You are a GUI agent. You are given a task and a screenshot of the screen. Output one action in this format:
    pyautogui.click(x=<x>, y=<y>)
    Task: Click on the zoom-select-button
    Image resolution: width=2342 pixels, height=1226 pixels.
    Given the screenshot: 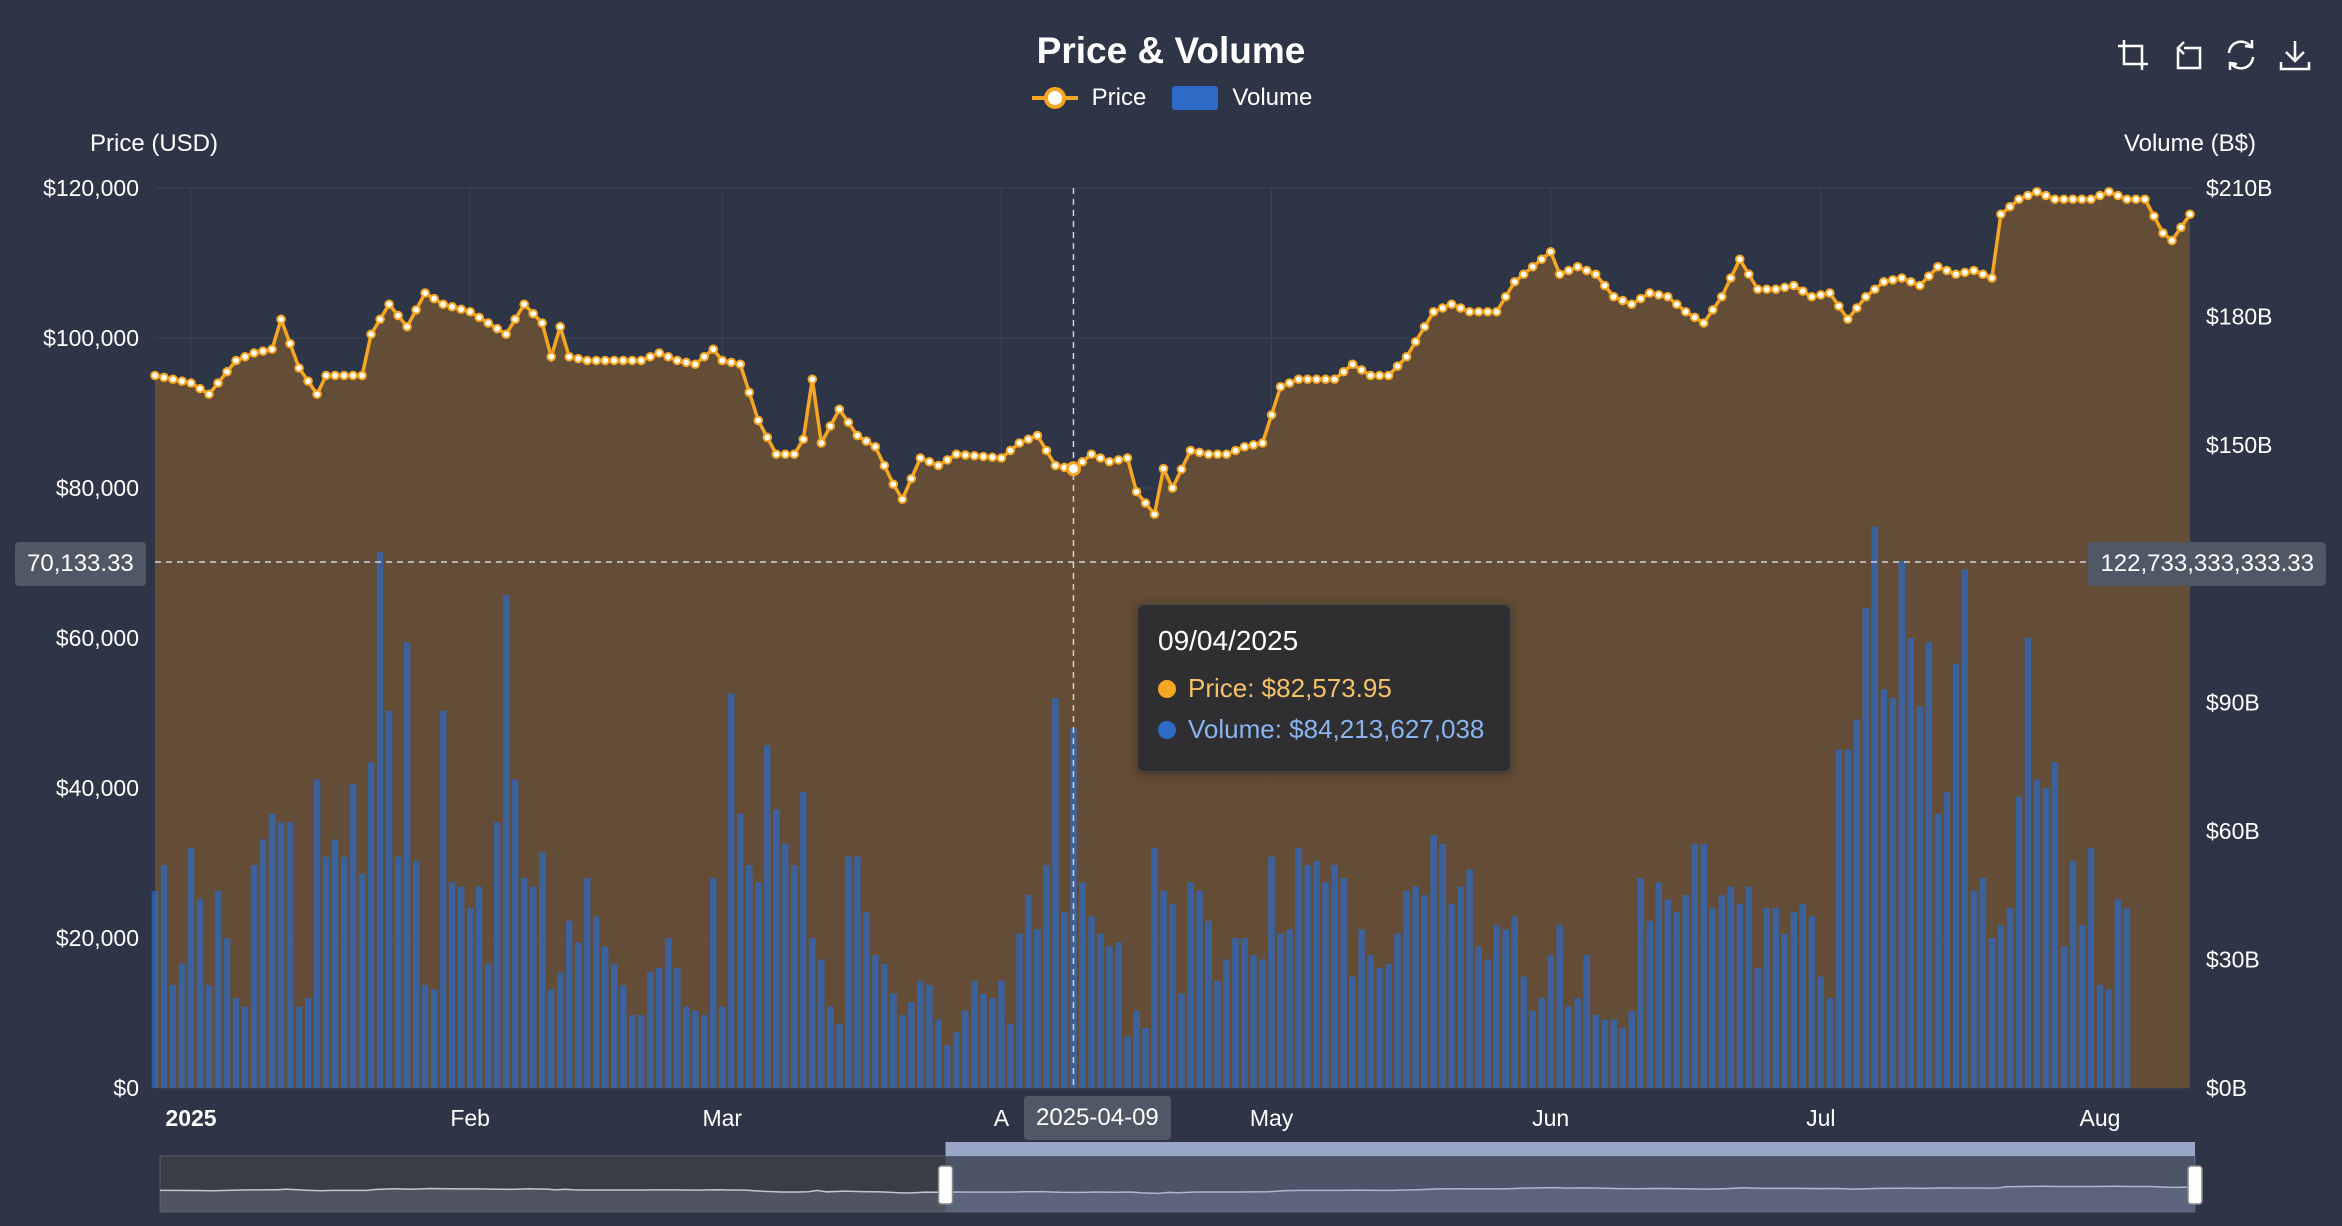 What is the action you would take?
    pyautogui.click(x=2133, y=55)
    